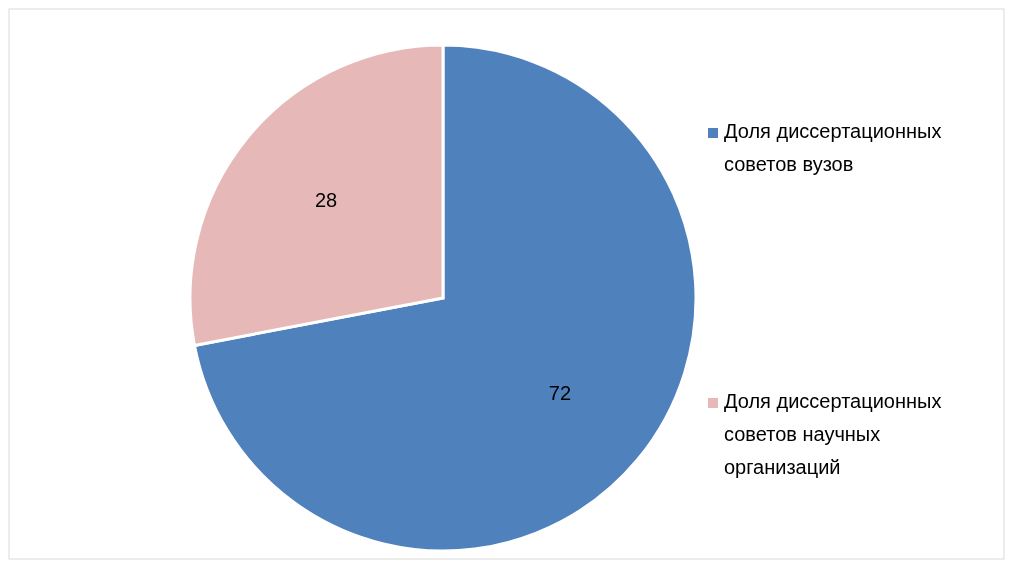  What do you see at coordinates (326, 199) in the screenshot?
I see `data-label: 28` at bounding box center [326, 199].